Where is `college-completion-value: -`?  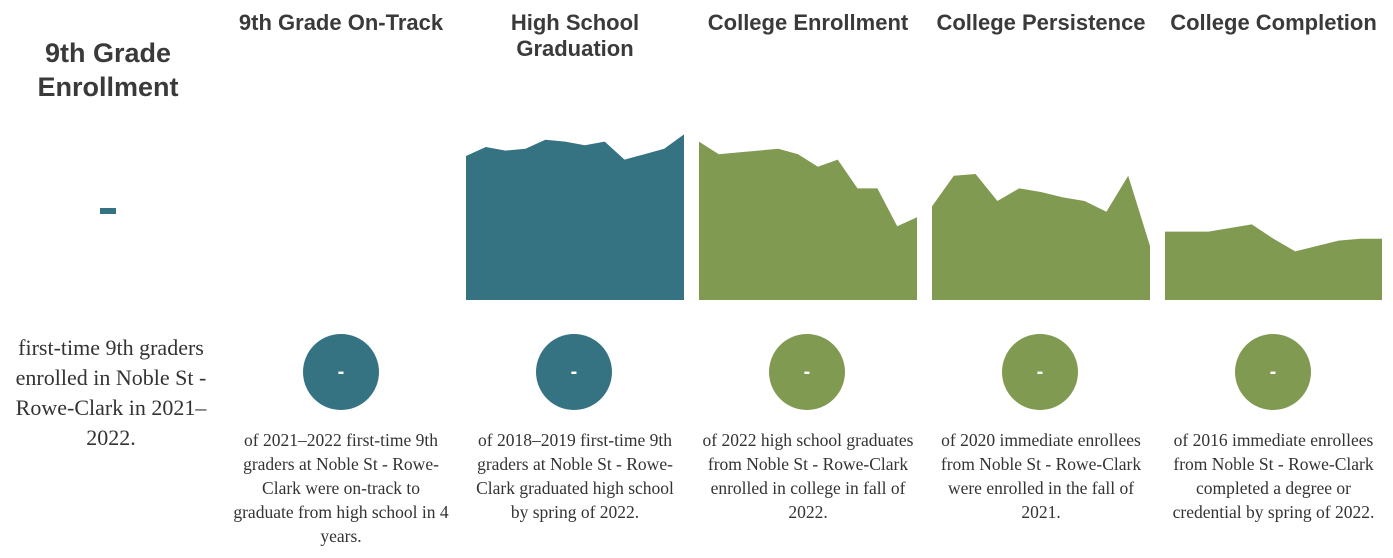 college-completion-value: - is located at coordinates (1273, 371).